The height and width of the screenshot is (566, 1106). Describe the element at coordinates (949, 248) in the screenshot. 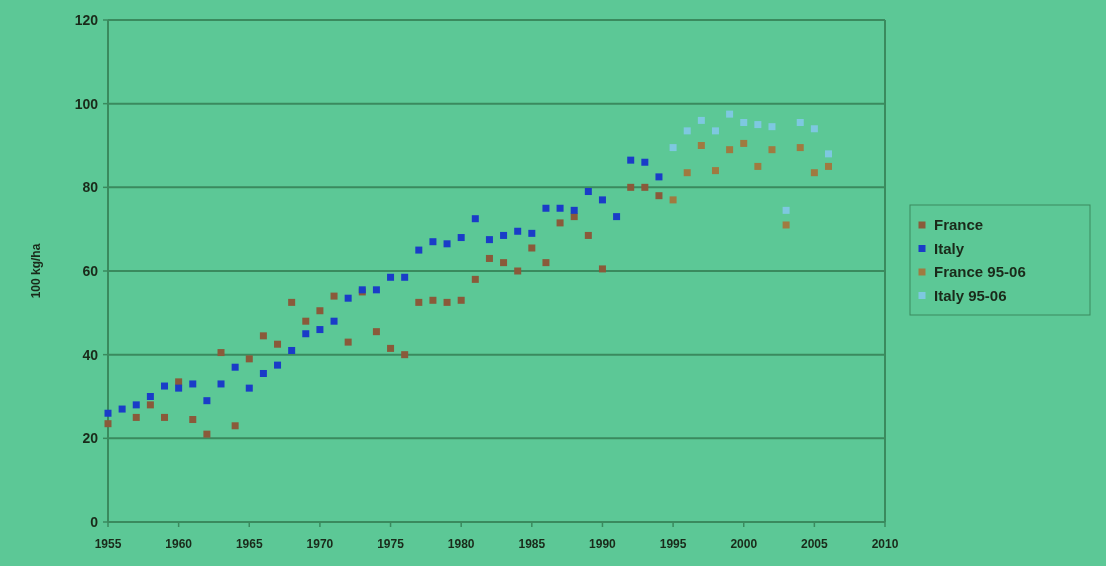

I see `legend-label: Italy` at that location.